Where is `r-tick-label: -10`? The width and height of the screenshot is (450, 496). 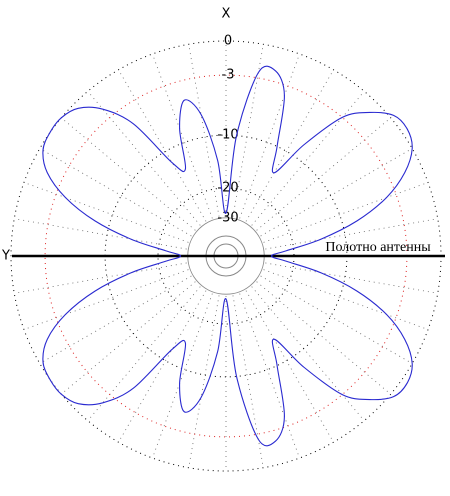 r-tick-label: -10 is located at coordinates (227, 135).